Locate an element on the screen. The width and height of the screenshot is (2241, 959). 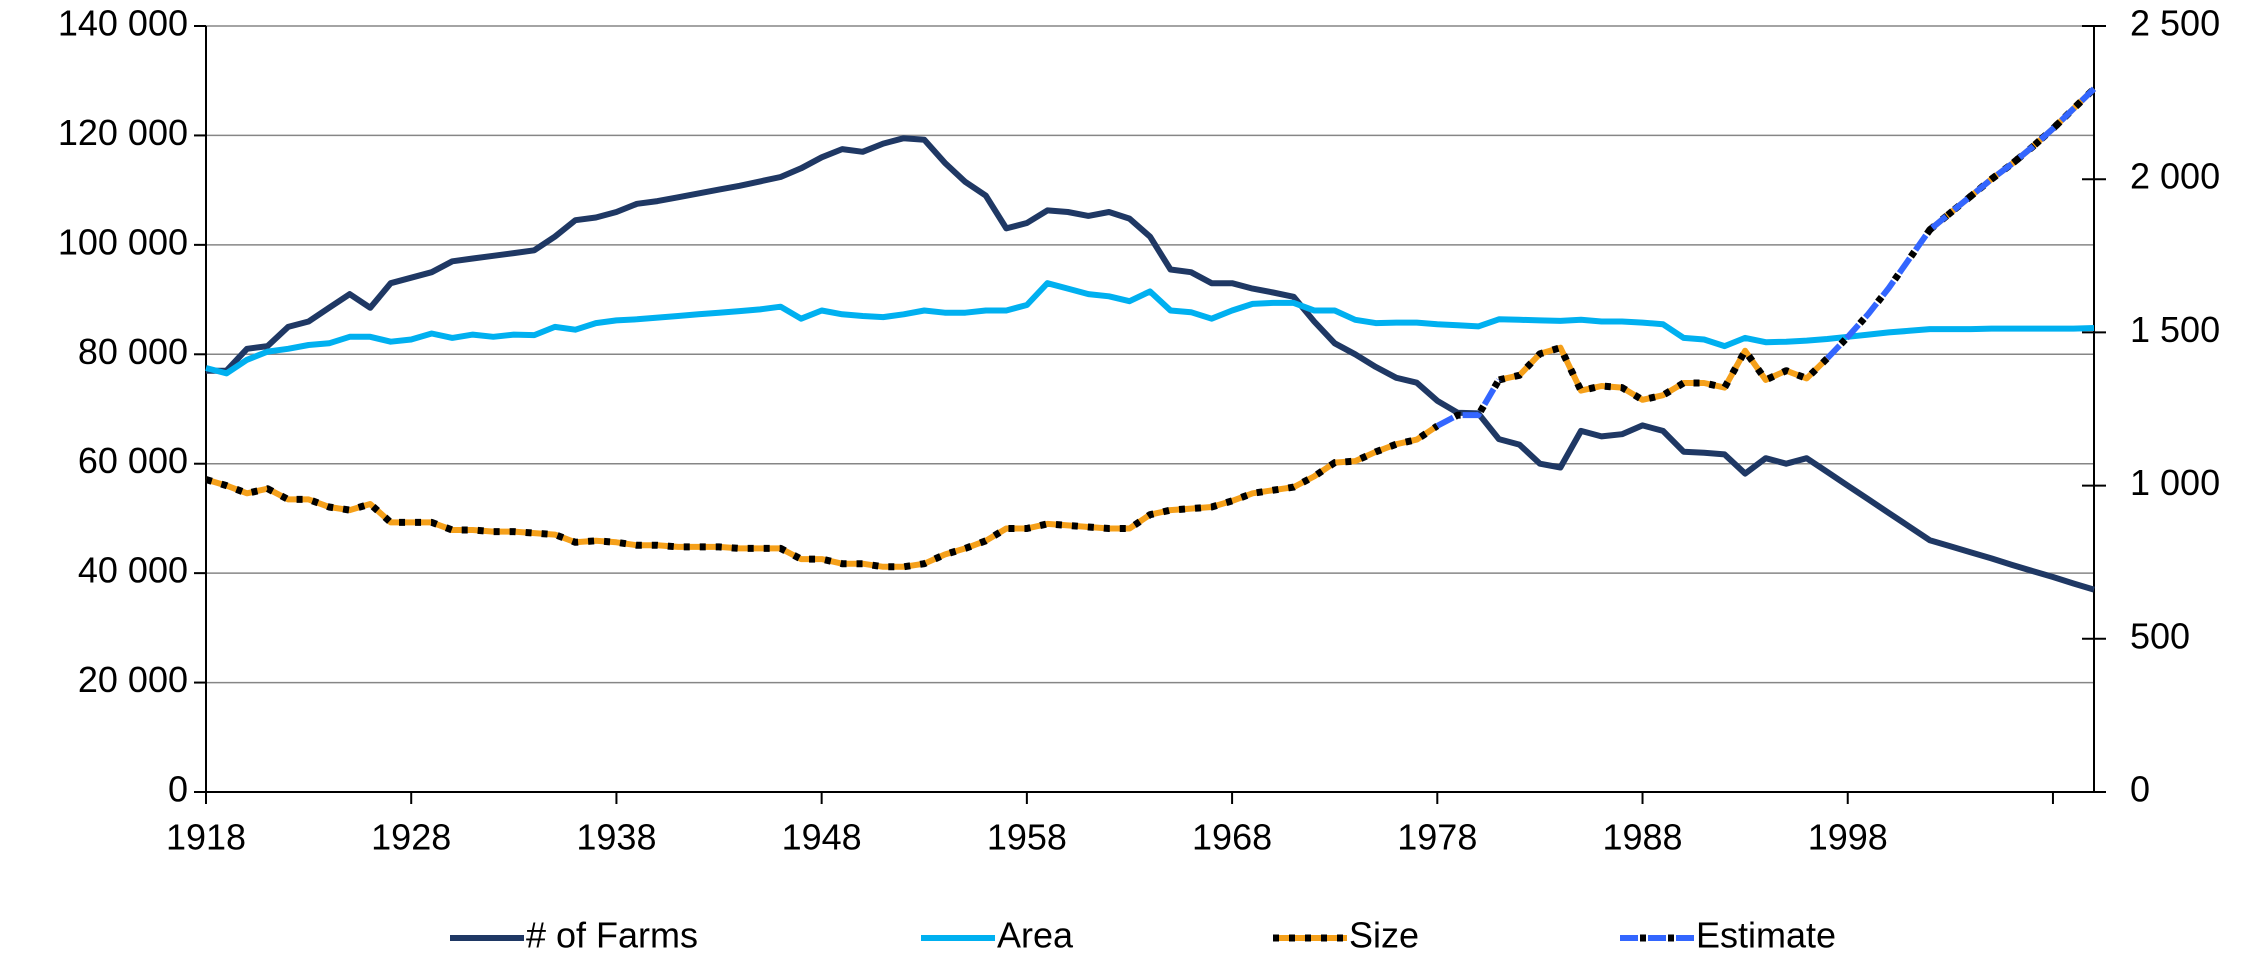
y-tick-label: 100 000 is located at coordinates (123, 241).